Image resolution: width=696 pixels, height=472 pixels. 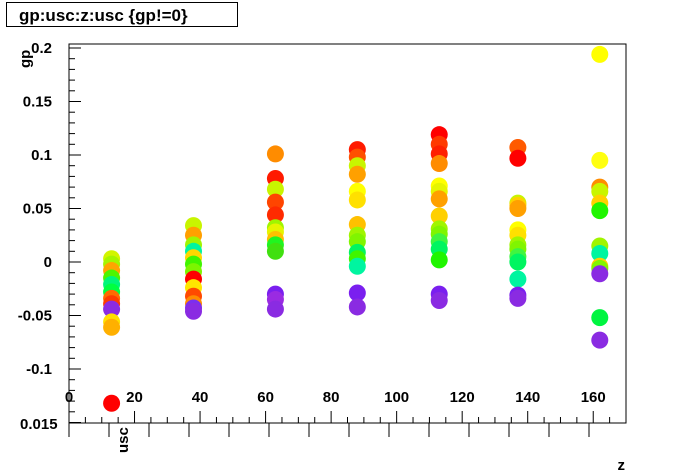 What do you see at coordinates (37, 209) in the screenshot?
I see `y-tick-label: 0.05` at bounding box center [37, 209].